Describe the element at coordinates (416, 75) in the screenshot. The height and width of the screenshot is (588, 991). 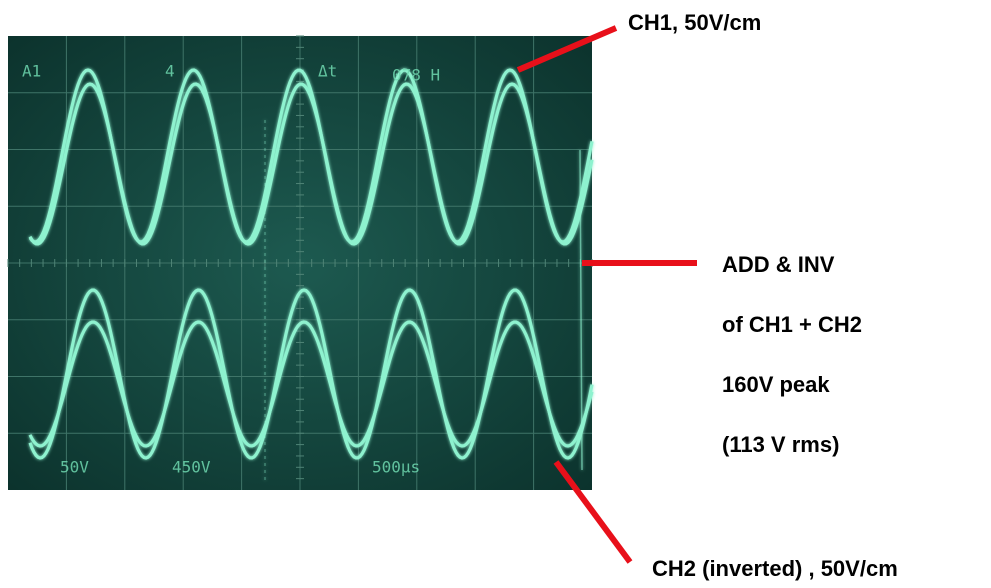
I see `readout: 078 H` at that location.